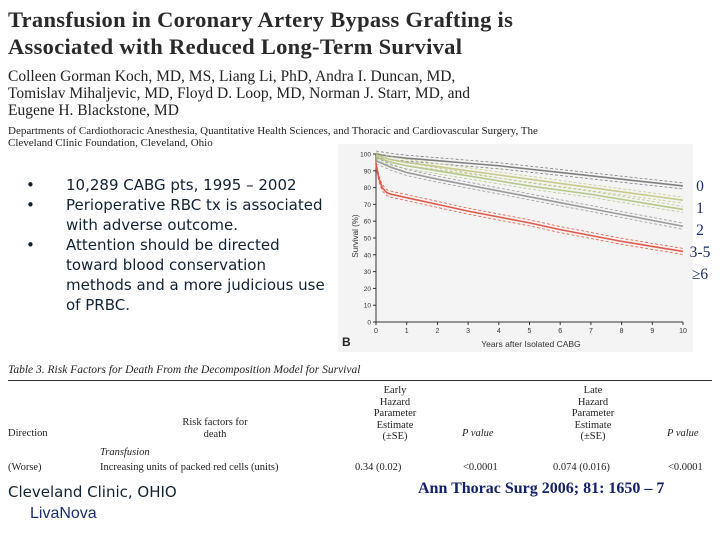 The width and height of the screenshot is (720, 540). Describe the element at coordinates (360, 380) in the screenshot. I see `table-rule` at that location.